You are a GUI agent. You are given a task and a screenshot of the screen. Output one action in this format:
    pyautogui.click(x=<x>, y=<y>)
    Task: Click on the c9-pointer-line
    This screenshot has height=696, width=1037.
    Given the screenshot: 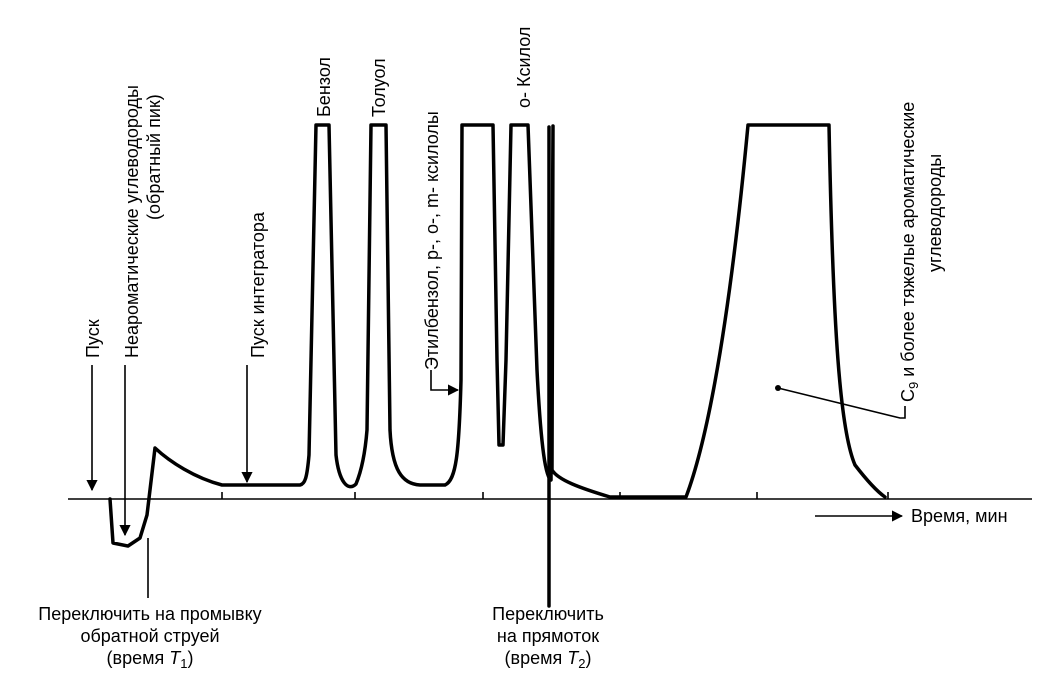 What is the action you would take?
    pyautogui.click(x=841, y=403)
    